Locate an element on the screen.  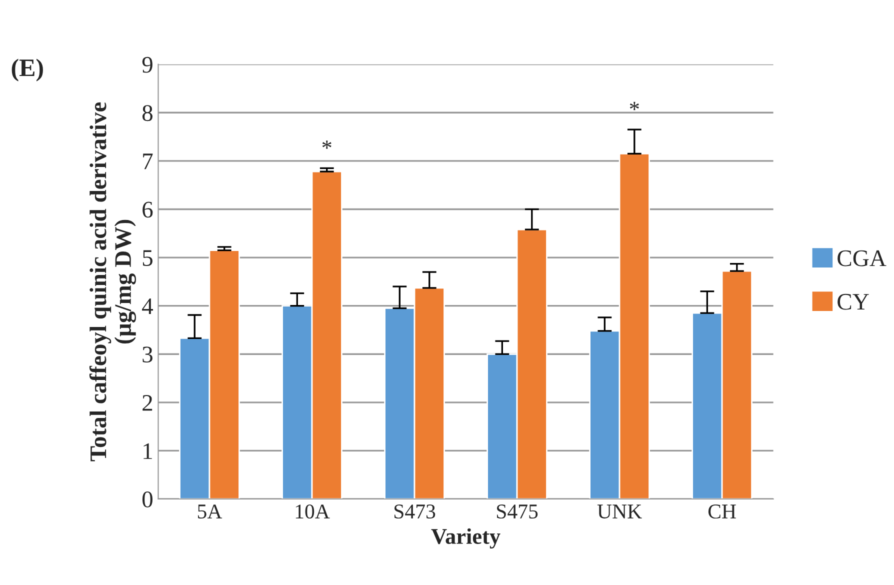
y-tick-label: 0 is located at coordinates (147, 499).